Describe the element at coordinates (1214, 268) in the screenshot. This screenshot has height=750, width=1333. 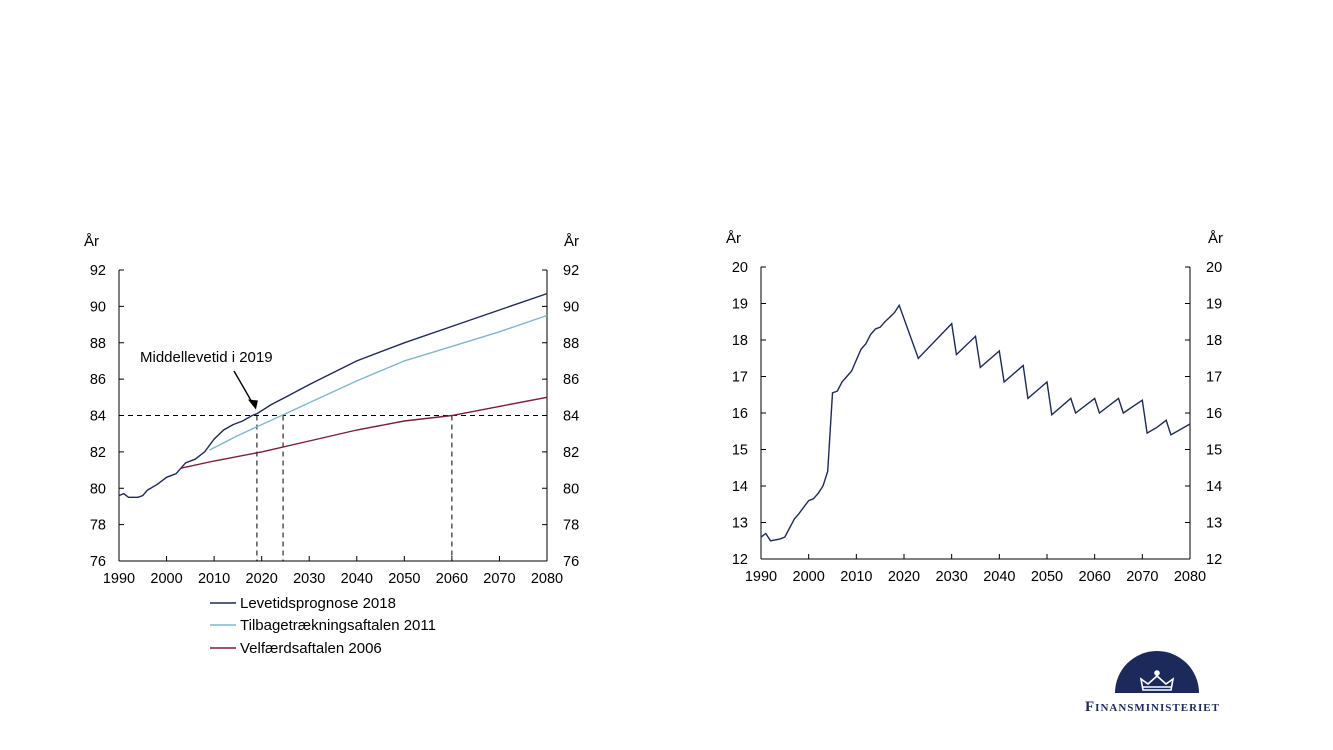
I see `y-tick-label-right: 20` at that location.